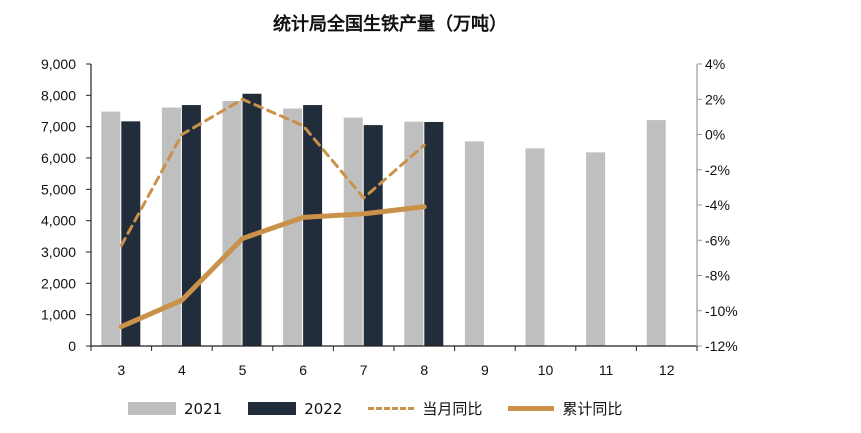 The width and height of the screenshot is (861, 433). What do you see at coordinates (721, 311) in the screenshot?
I see `right-tick-label: -10%` at bounding box center [721, 311].